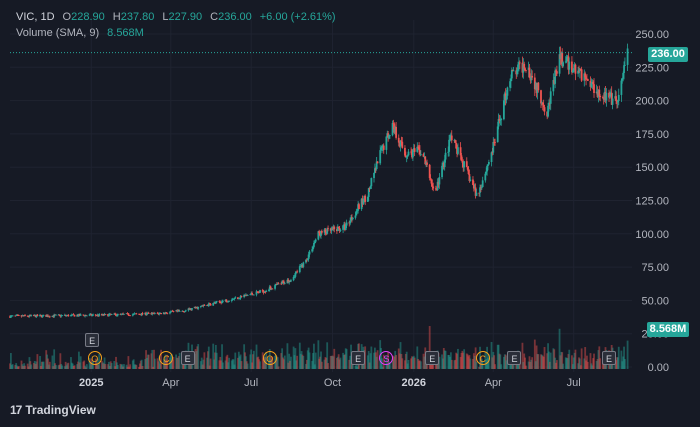 The width and height of the screenshot is (700, 427). What do you see at coordinates (658, 368) in the screenshot?
I see `y-tick-label: 0.00` at bounding box center [658, 368].